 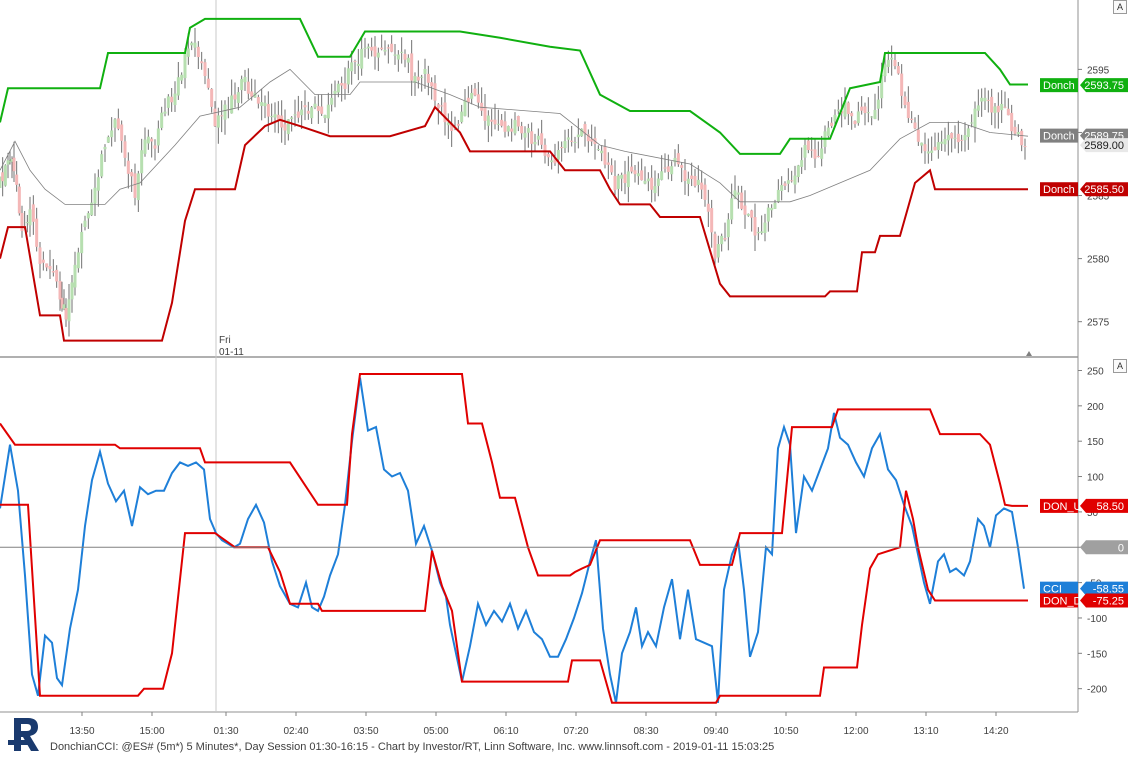 I want to click on cci-tag-0-name: DON_U, so click(x=1062, y=507).